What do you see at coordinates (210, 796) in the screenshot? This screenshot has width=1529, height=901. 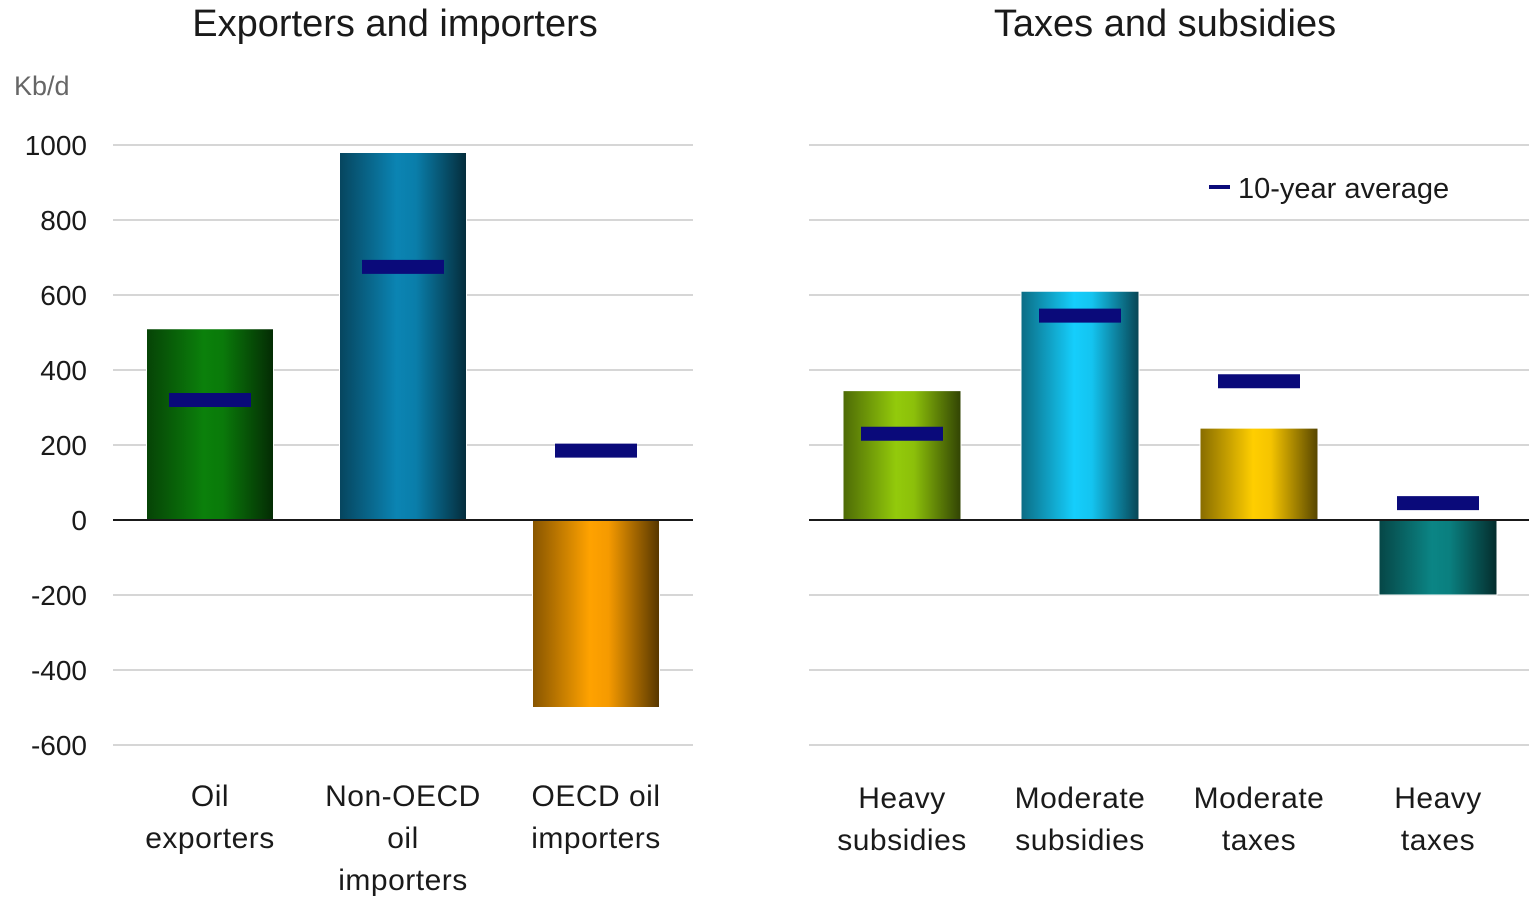 I see `left-category-label-1: Oil` at bounding box center [210, 796].